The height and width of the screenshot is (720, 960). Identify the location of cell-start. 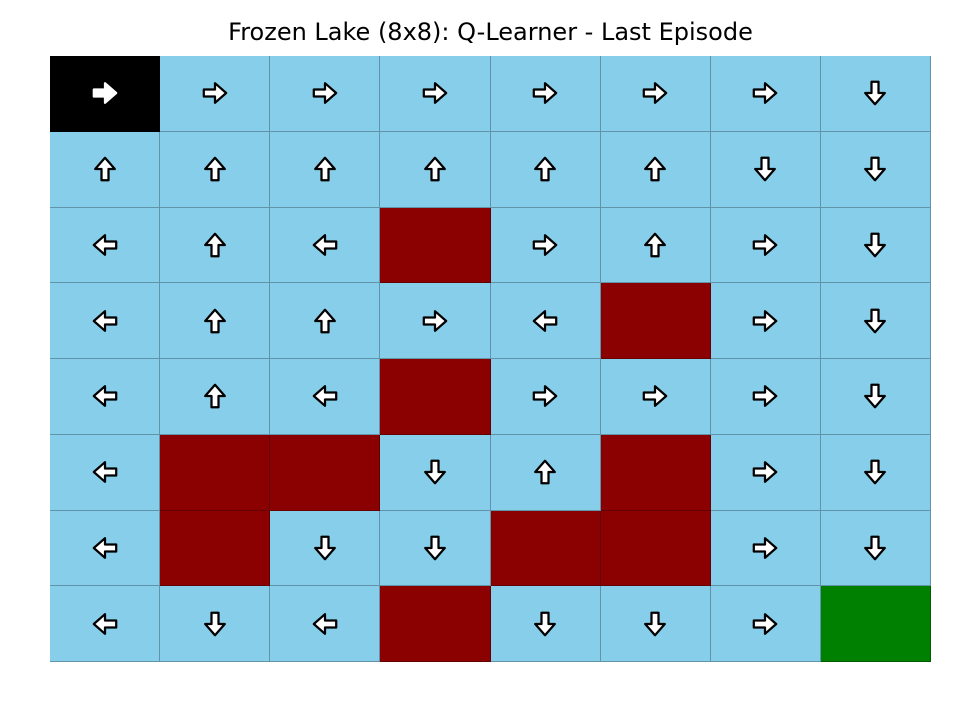
(105, 94).